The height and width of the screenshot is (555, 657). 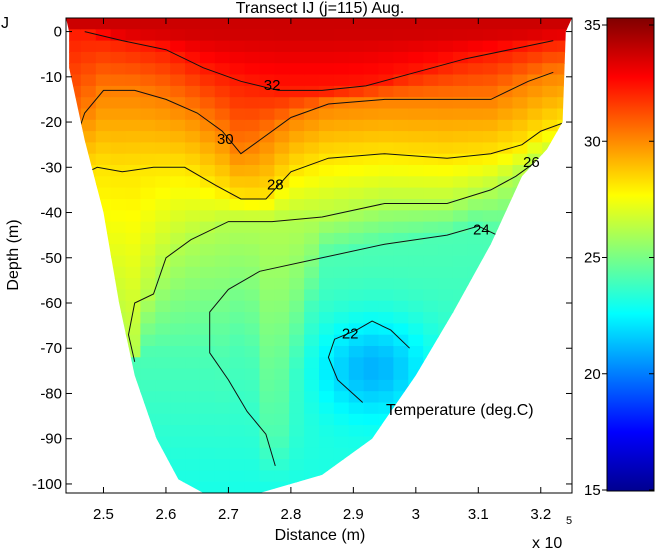 I want to click on chart-title: Transect IJ (j=115) Aug., so click(x=320, y=8).